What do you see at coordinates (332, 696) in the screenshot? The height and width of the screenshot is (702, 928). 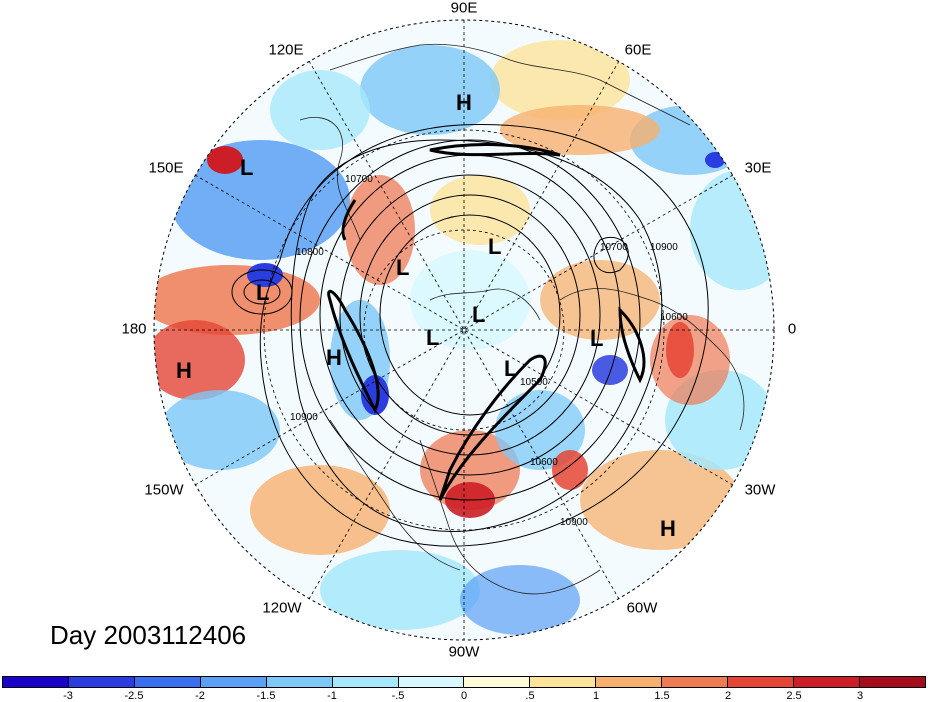 I see `colorbar-tick-label: -1` at bounding box center [332, 696].